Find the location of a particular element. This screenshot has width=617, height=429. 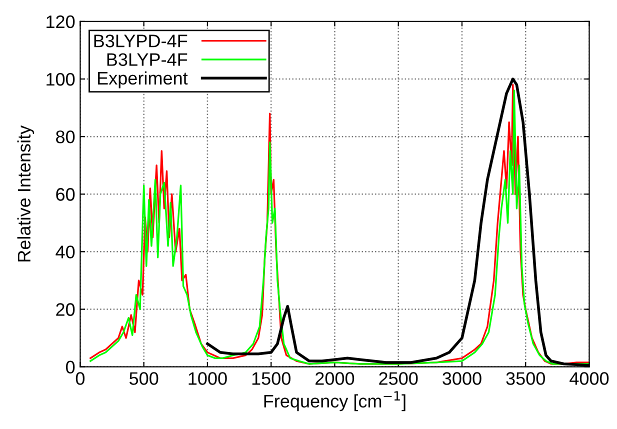

x-tick-label: 1500 is located at coordinates (271, 378).